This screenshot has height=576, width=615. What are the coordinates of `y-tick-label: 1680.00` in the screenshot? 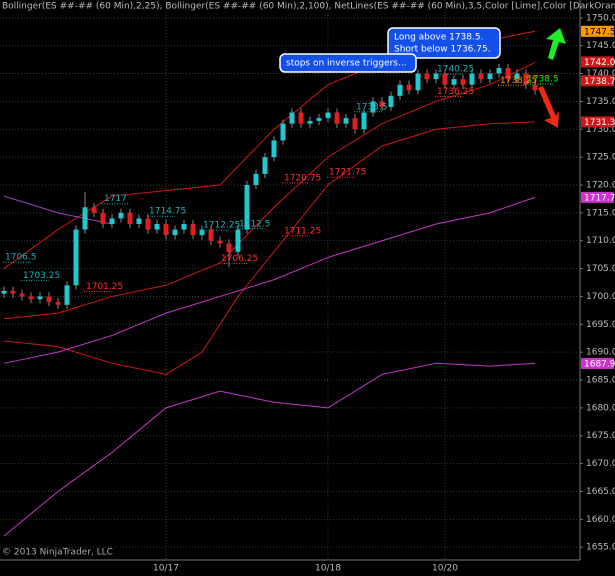 It's located at (600, 408).